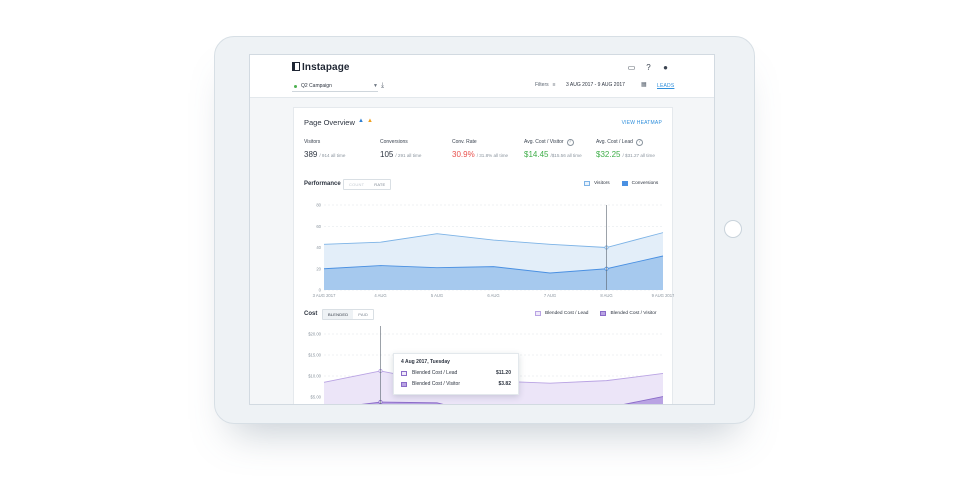 This screenshot has height=480, width=960. Describe the element at coordinates (387, 154) in the screenshot. I see `metric-value: 105` at that location.